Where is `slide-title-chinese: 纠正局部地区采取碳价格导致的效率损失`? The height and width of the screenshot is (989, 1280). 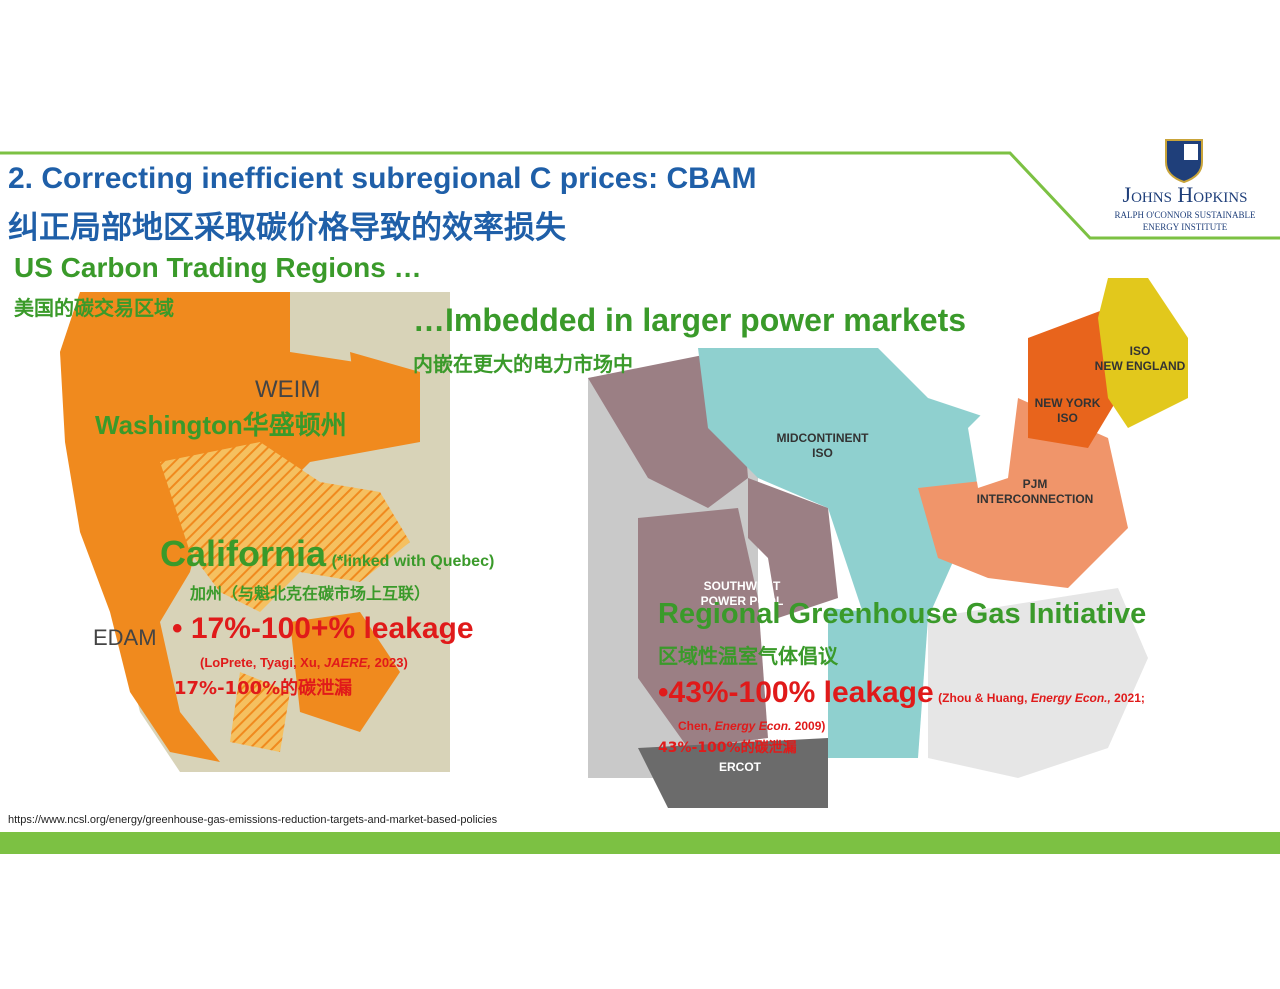
slide-title-chinese: 纠正局部地区采取碳价格导致的效率损失 is located at coordinates (287, 228).